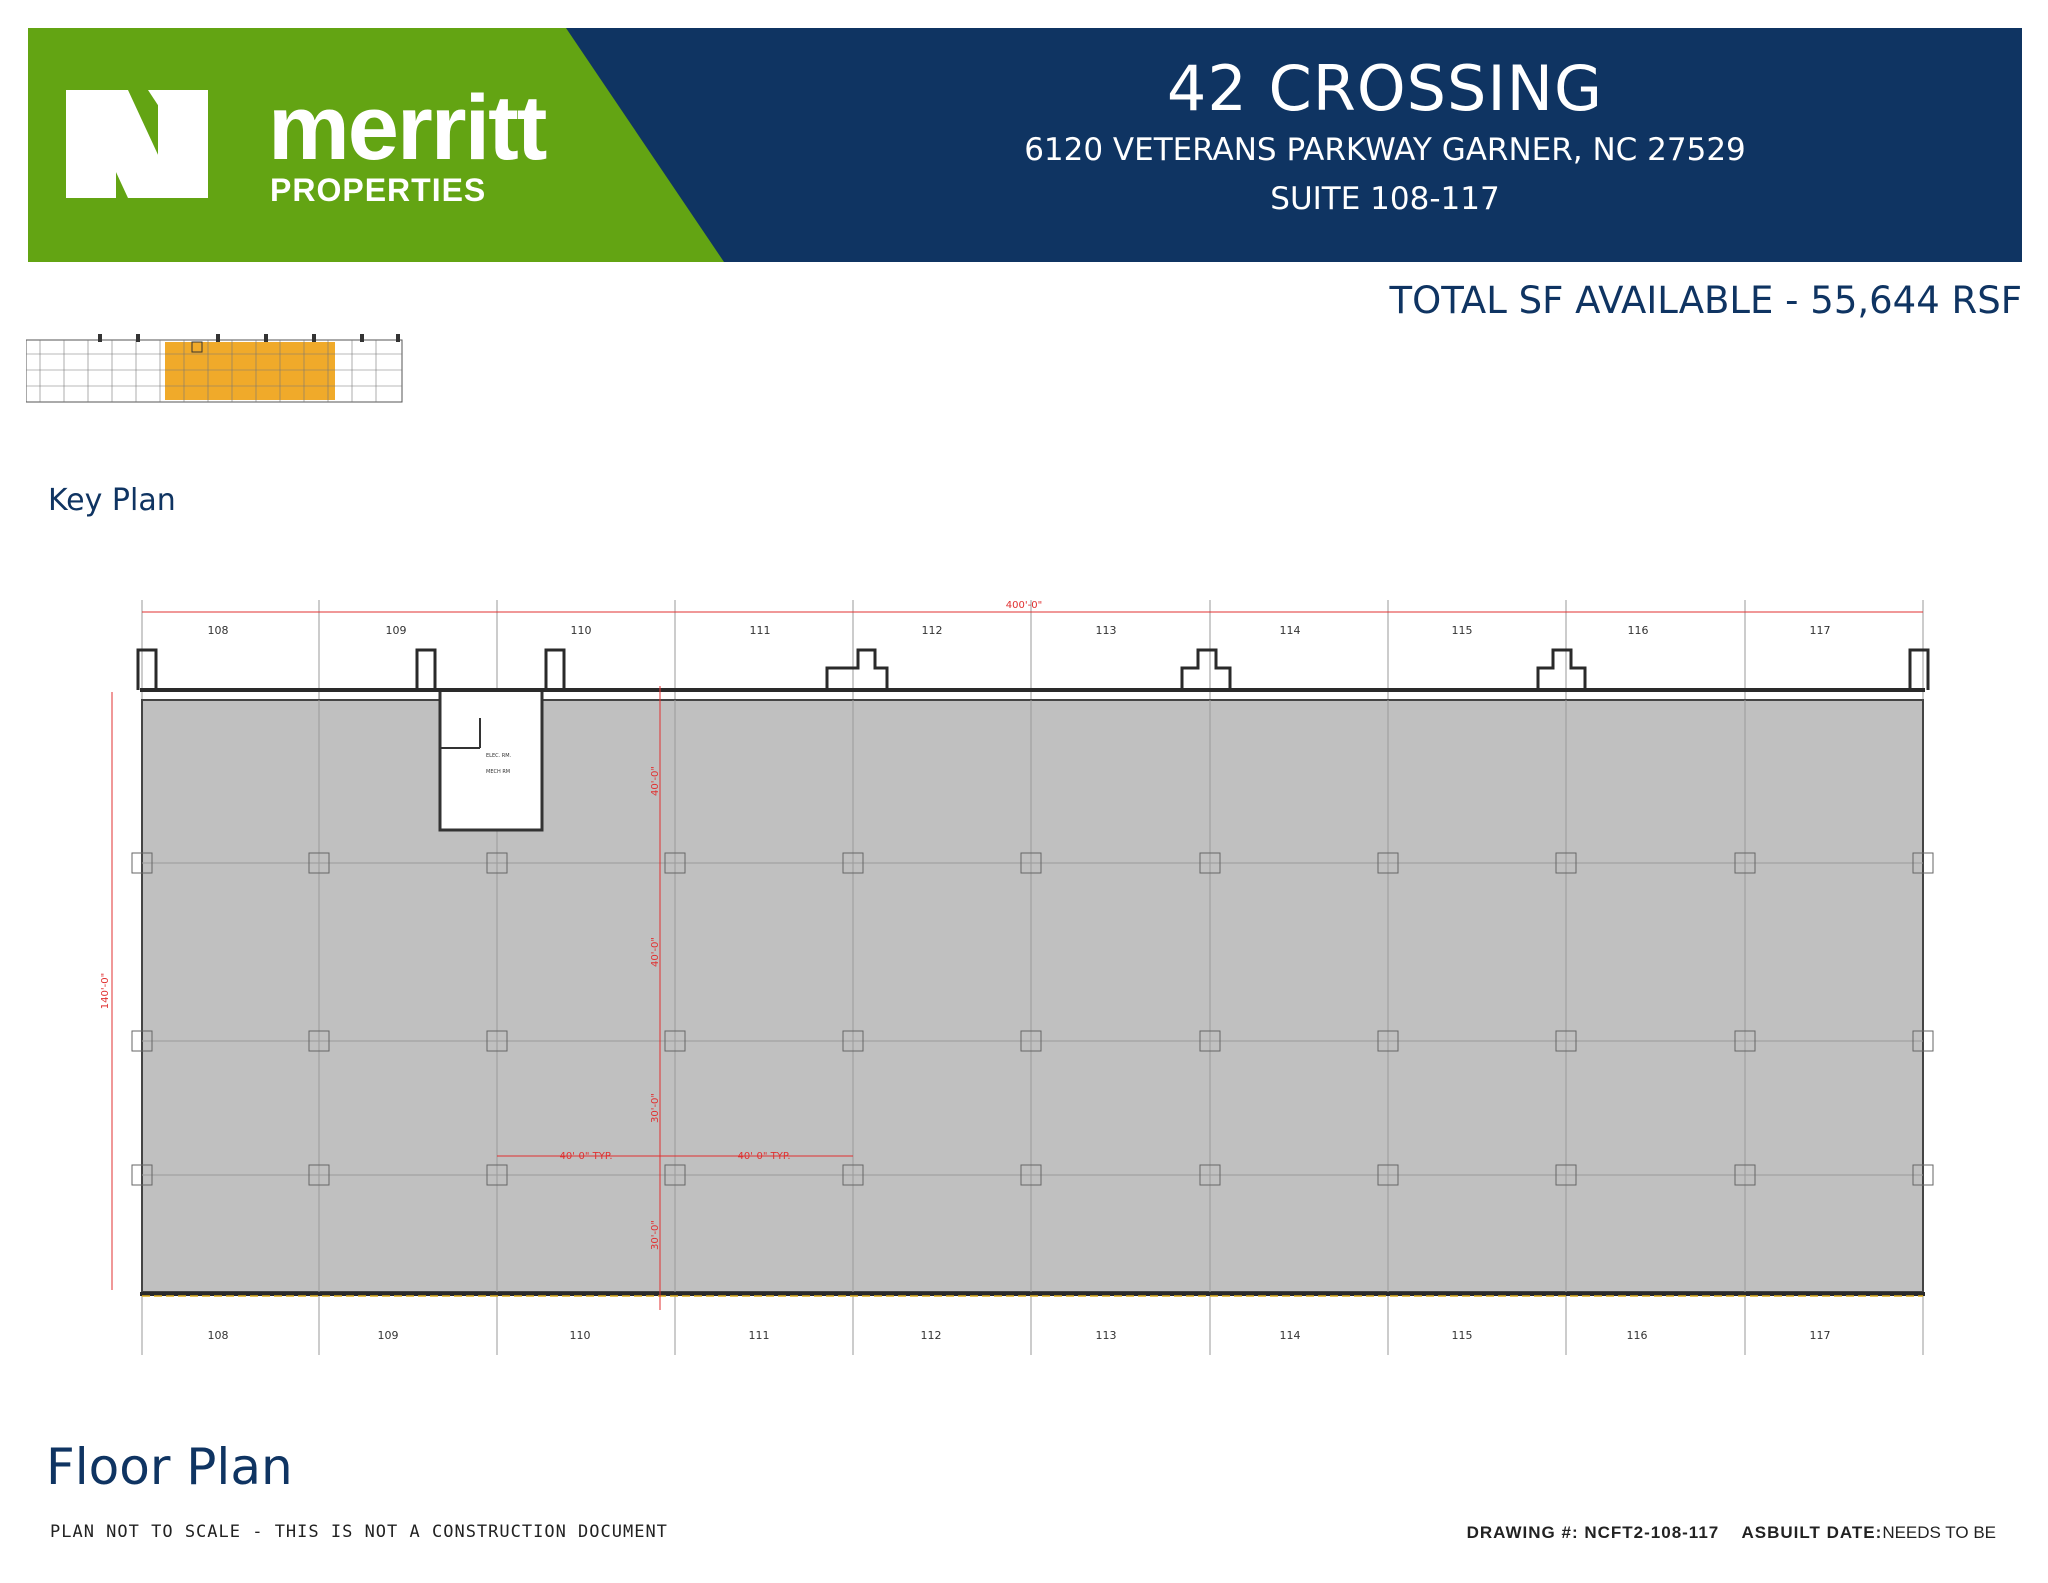  What do you see at coordinates (655, 781) in the screenshot?
I see `bay-dimension-a: 40'-0"` at bounding box center [655, 781].